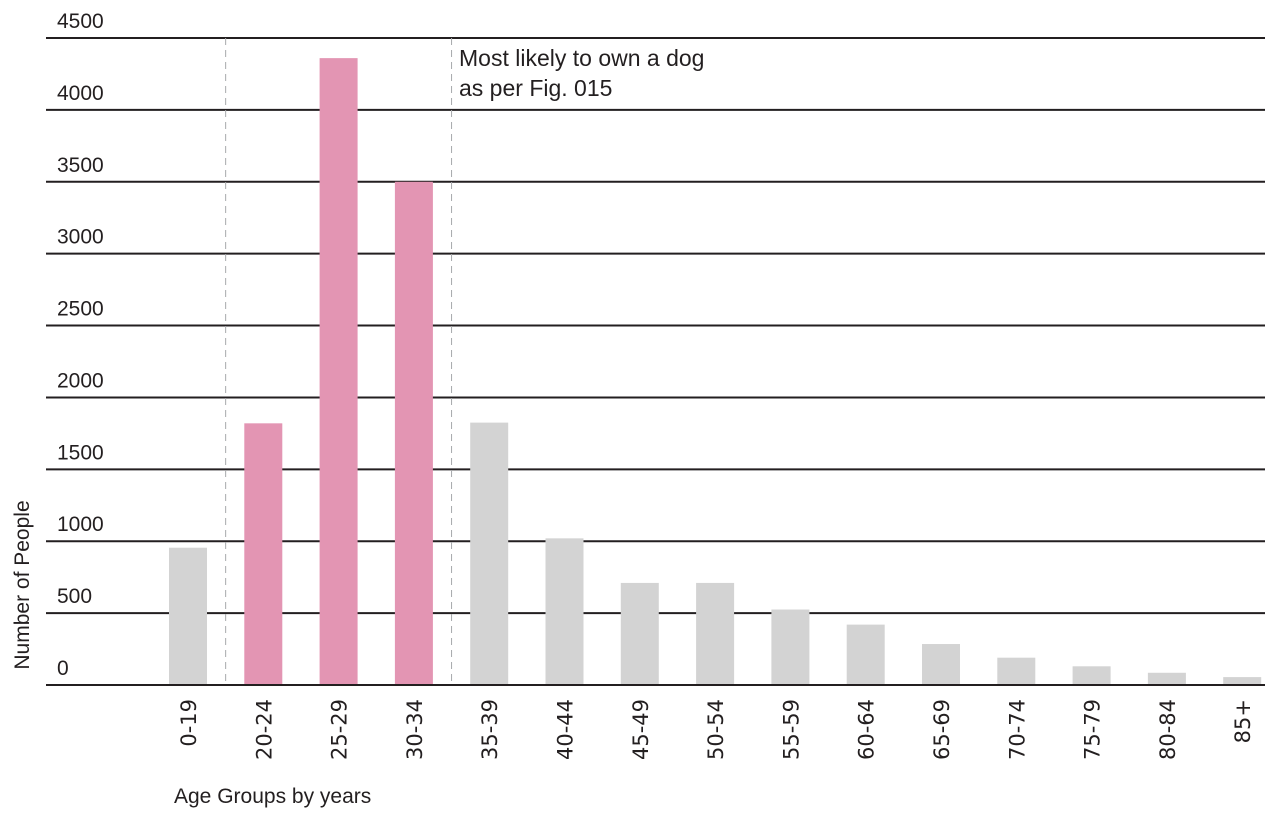 The image size is (1265, 815). Describe the element at coordinates (63, 668) in the screenshot. I see `y-tick-label: 0` at that location.